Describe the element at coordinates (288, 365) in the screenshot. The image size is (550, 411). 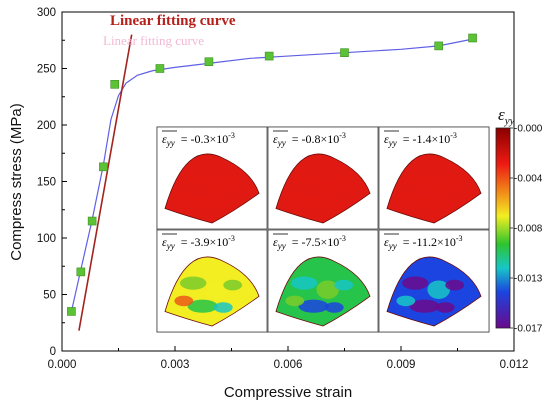
I see `x-tick-label: 0.006` at that location.